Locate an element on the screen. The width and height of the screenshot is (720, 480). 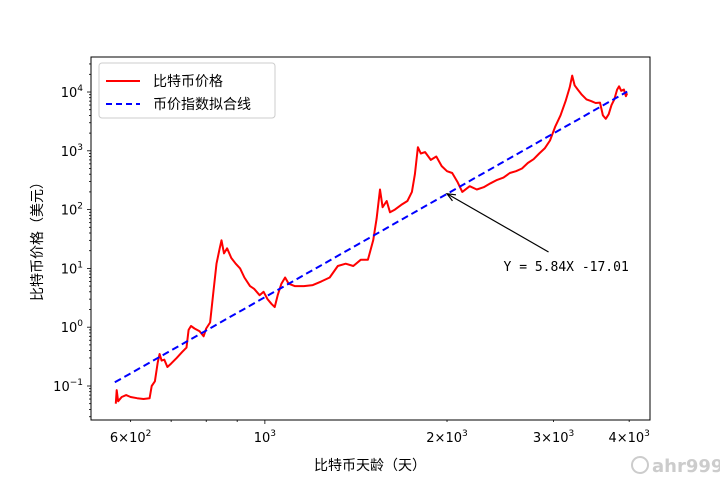
x-tick-label: 103 is located at coordinates (265, 437).